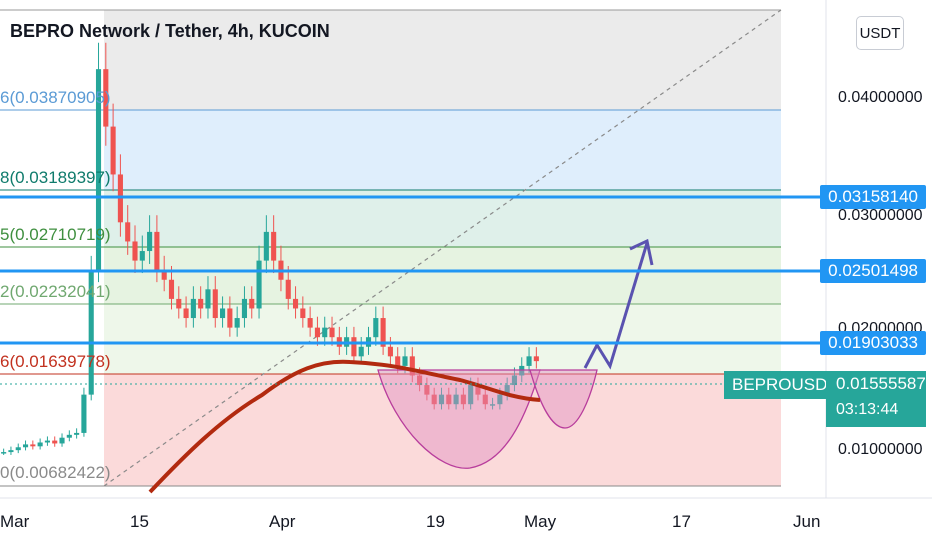 Image resolution: width=932 pixels, height=550 pixels. Describe the element at coordinates (880, 33) in the screenshot. I see `currency-button: USDT` at that location.